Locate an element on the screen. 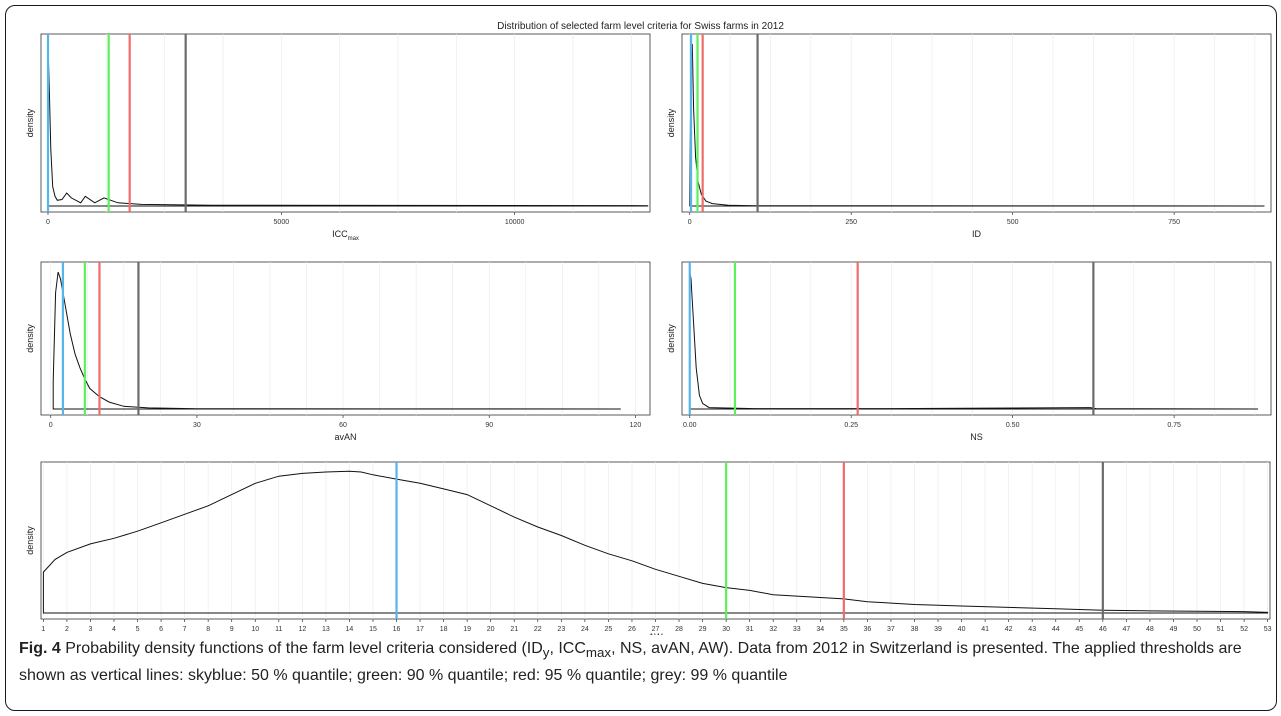 The width and height of the screenshot is (1281, 716). panel-id: 0 250 500 750 ID density is located at coordinates (969, 136).